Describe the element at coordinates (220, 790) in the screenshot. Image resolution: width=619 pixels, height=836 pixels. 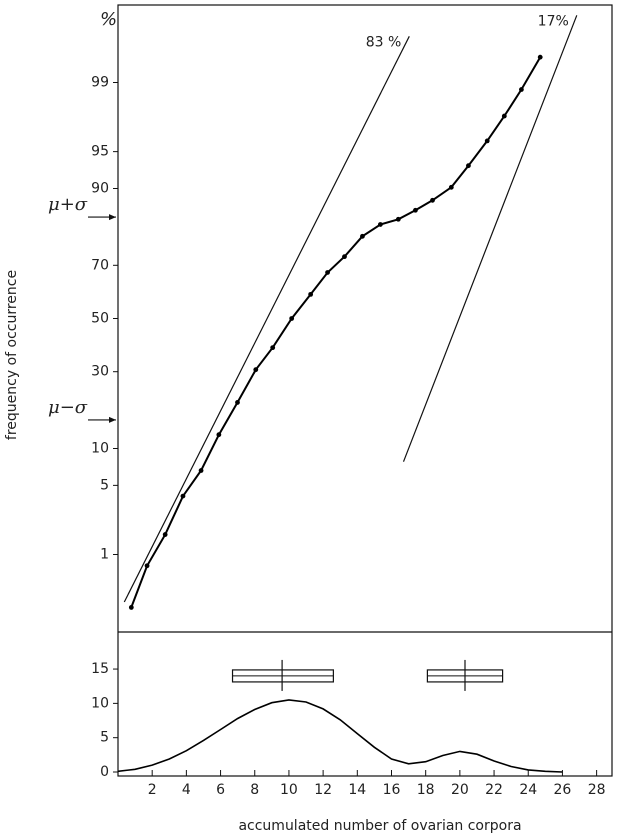
I see `x-tick-label: 6` at that location.